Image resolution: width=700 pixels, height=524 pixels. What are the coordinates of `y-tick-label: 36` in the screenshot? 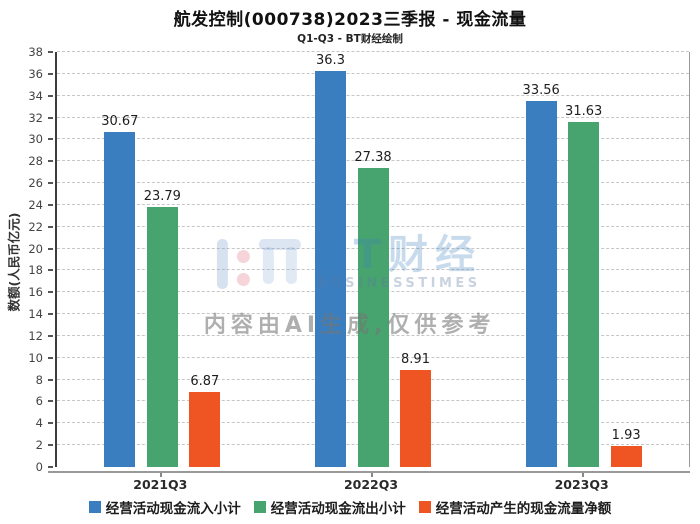 It's located at (35, 73).